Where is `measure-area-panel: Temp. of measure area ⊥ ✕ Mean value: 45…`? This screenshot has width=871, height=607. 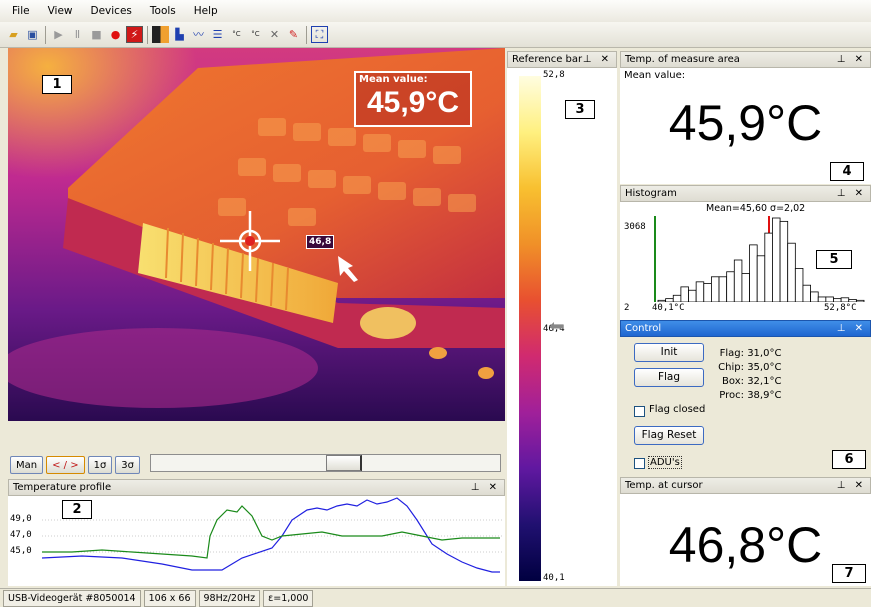
measure-area-panel: Temp. of measure area ⊥ ✕ Mean value: 45… is located at coordinates (745, 117).